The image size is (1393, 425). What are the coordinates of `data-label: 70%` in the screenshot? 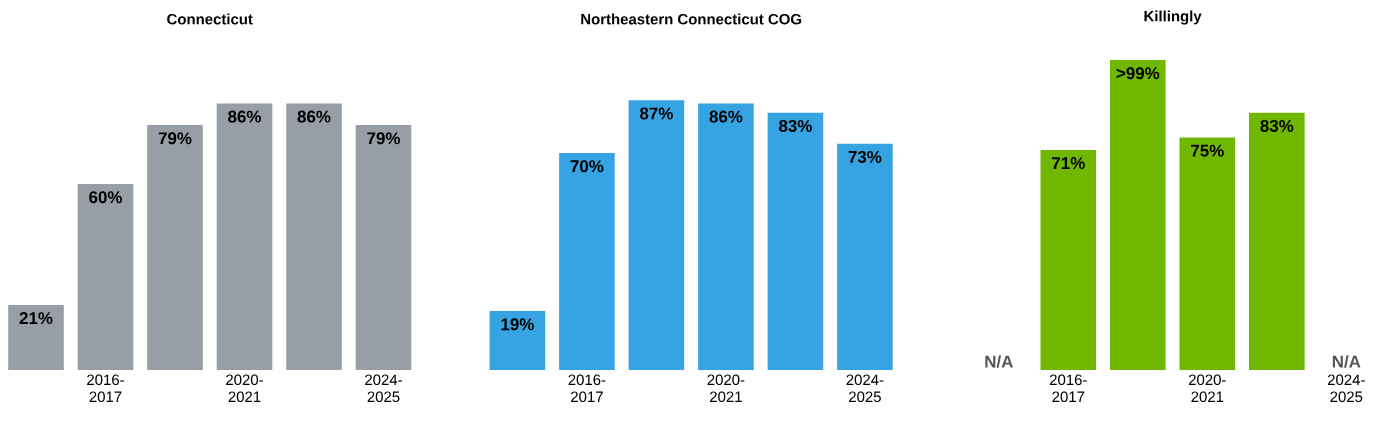 It's located at (587, 166).